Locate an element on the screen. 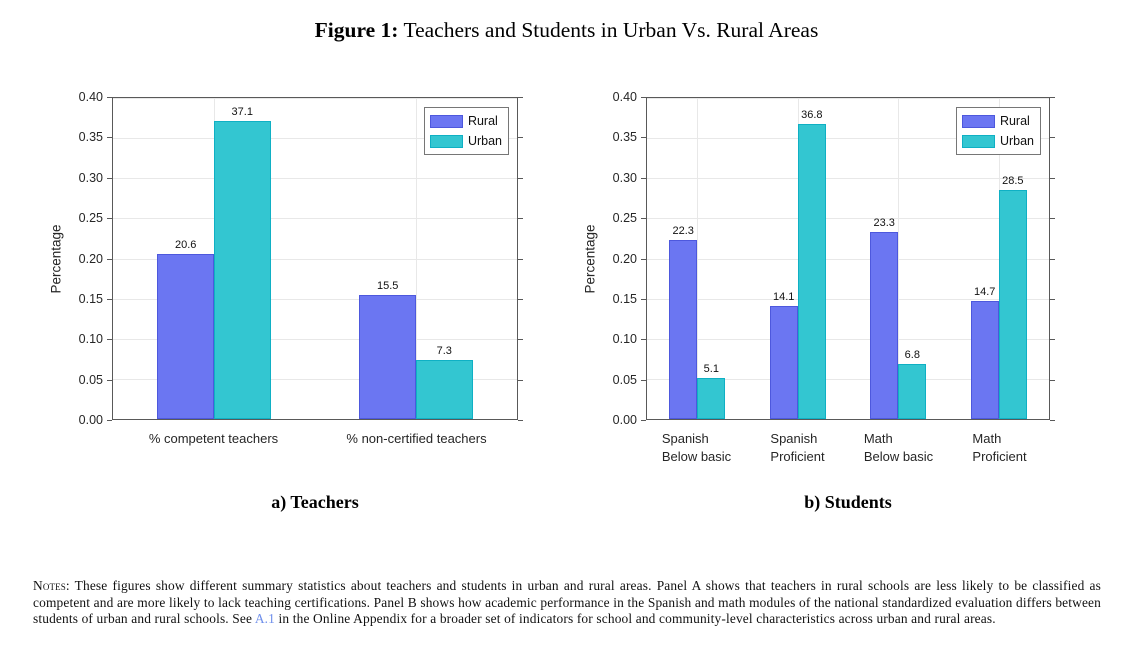 The width and height of the screenshot is (1133, 651). y-tick-label: 0.40 is located at coordinates (90, 96).